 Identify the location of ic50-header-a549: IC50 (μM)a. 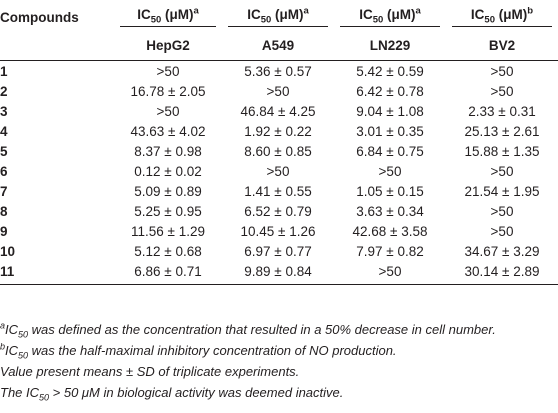
(278, 17).